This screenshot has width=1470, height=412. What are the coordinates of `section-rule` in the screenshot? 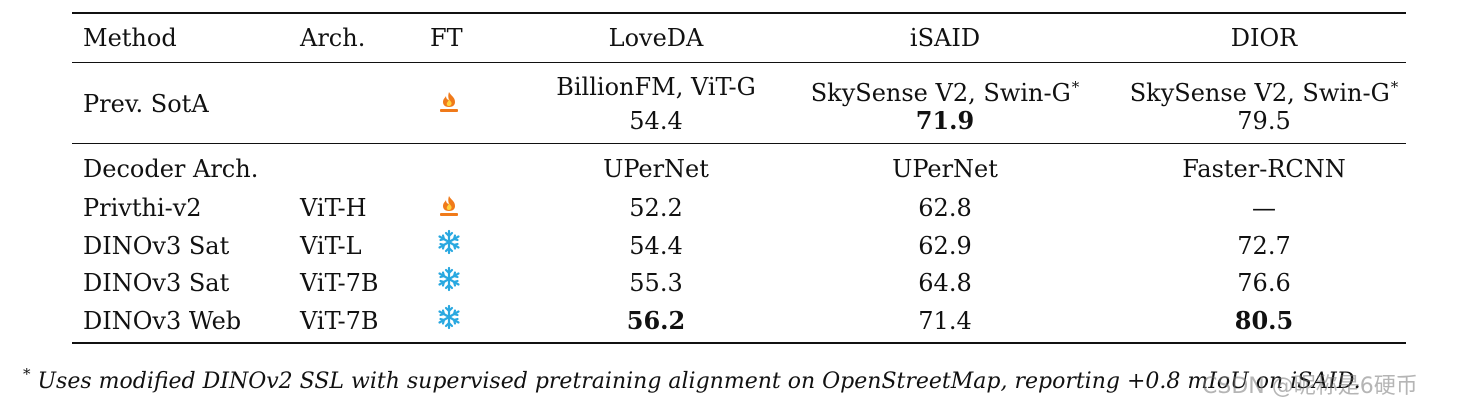 It's located at (739, 144).